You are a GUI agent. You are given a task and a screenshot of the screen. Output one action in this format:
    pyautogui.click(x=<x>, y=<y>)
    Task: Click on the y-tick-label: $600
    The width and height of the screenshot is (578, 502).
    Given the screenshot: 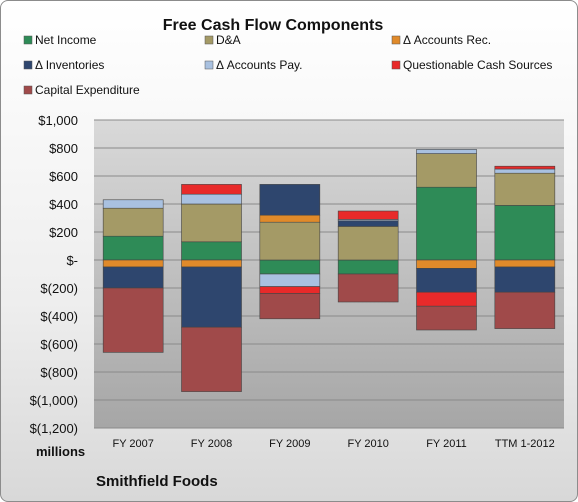 What is the action you would take?
    pyautogui.click(x=63, y=176)
    